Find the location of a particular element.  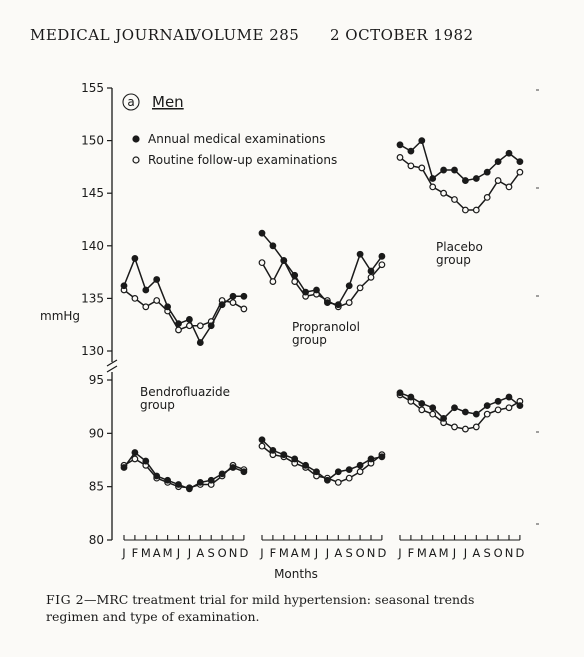

group-label: Bendrofluazide is located at coordinates (185, 392).